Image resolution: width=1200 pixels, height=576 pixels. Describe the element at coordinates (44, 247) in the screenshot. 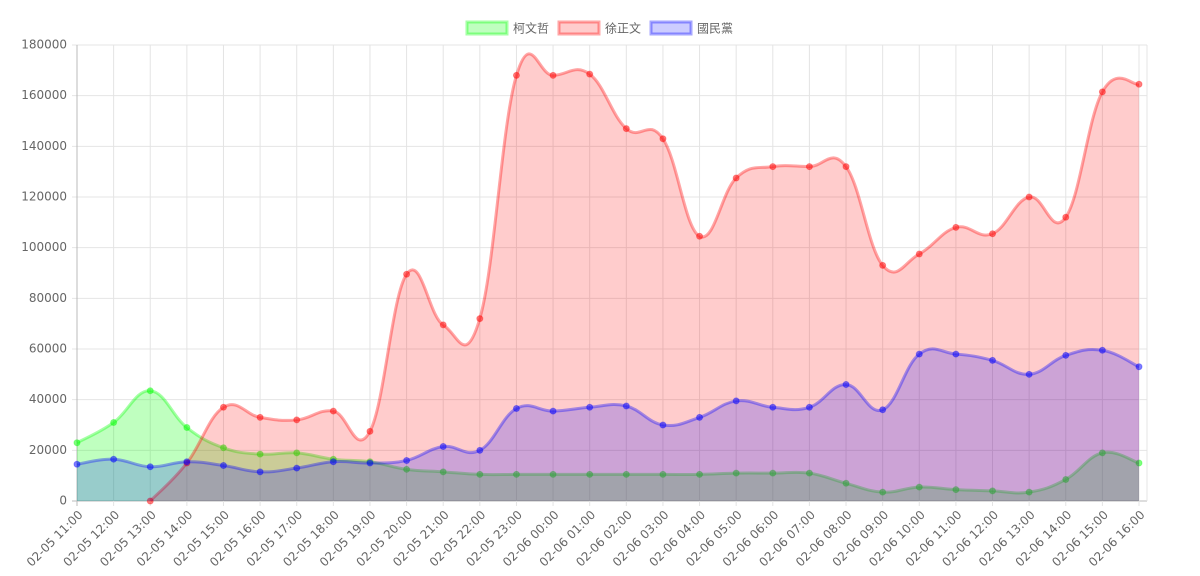

I see `y-tick-label: 100000` at that location.